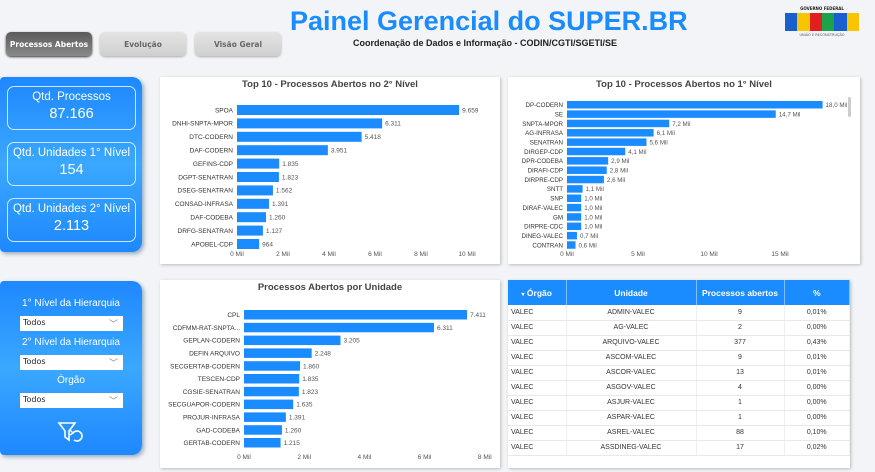 Image resolution: width=875 pixels, height=472 pixels. What do you see at coordinates (310, 392) in the screenshot?
I see `data-label: 1.823` at bounding box center [310, 392].